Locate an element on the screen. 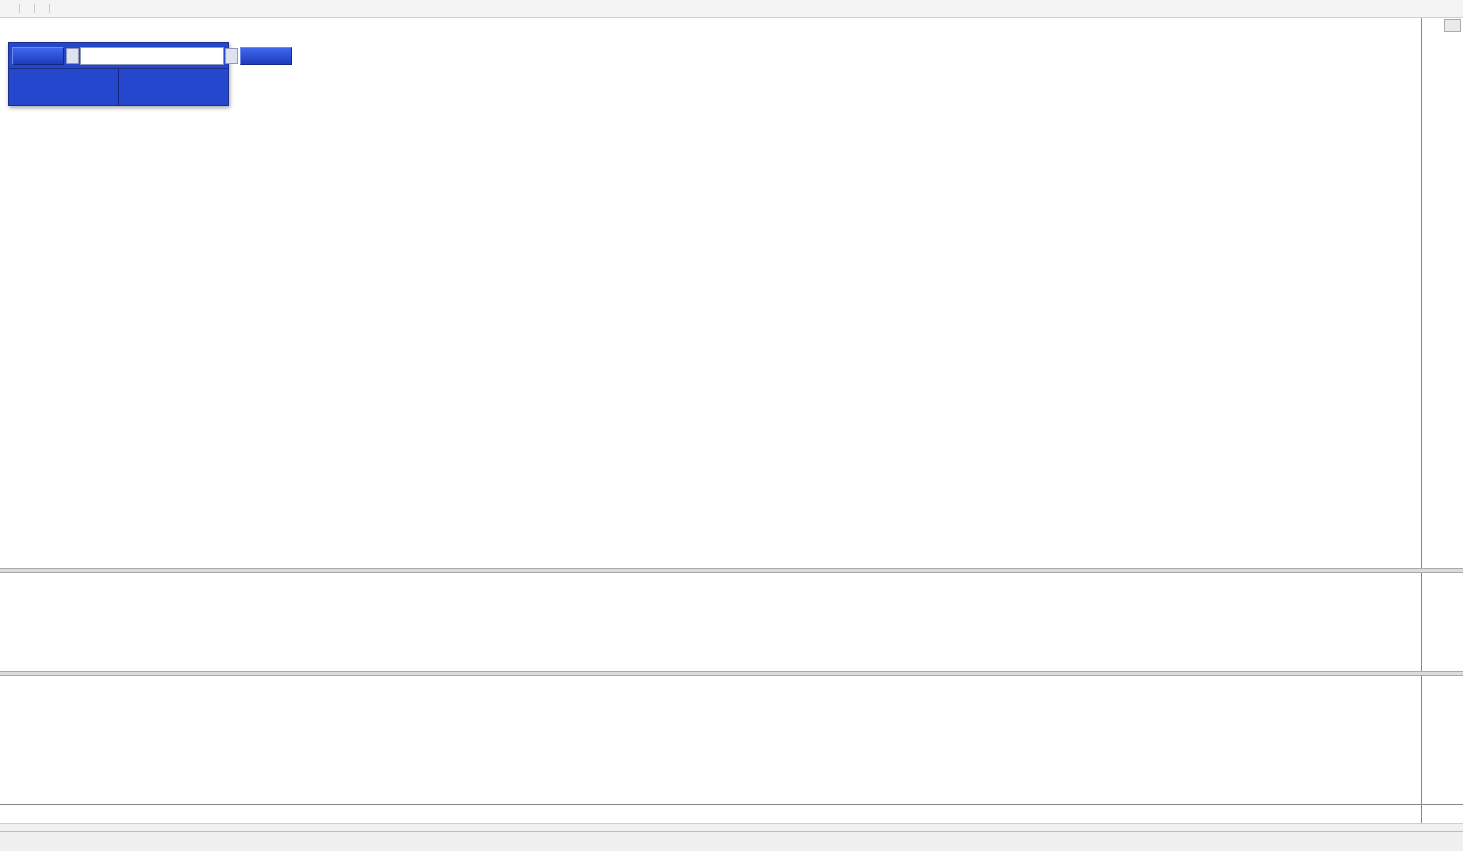  macd-row is located at coordinates (731, 622).